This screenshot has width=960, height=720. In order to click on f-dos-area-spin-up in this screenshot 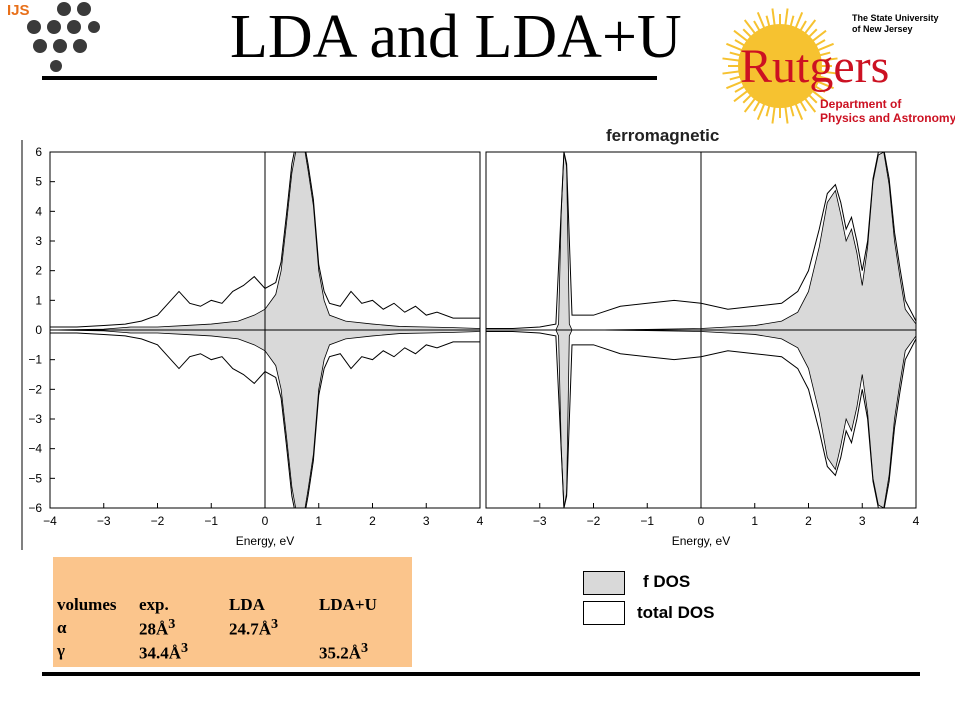, I will do `click(265, 241)`.